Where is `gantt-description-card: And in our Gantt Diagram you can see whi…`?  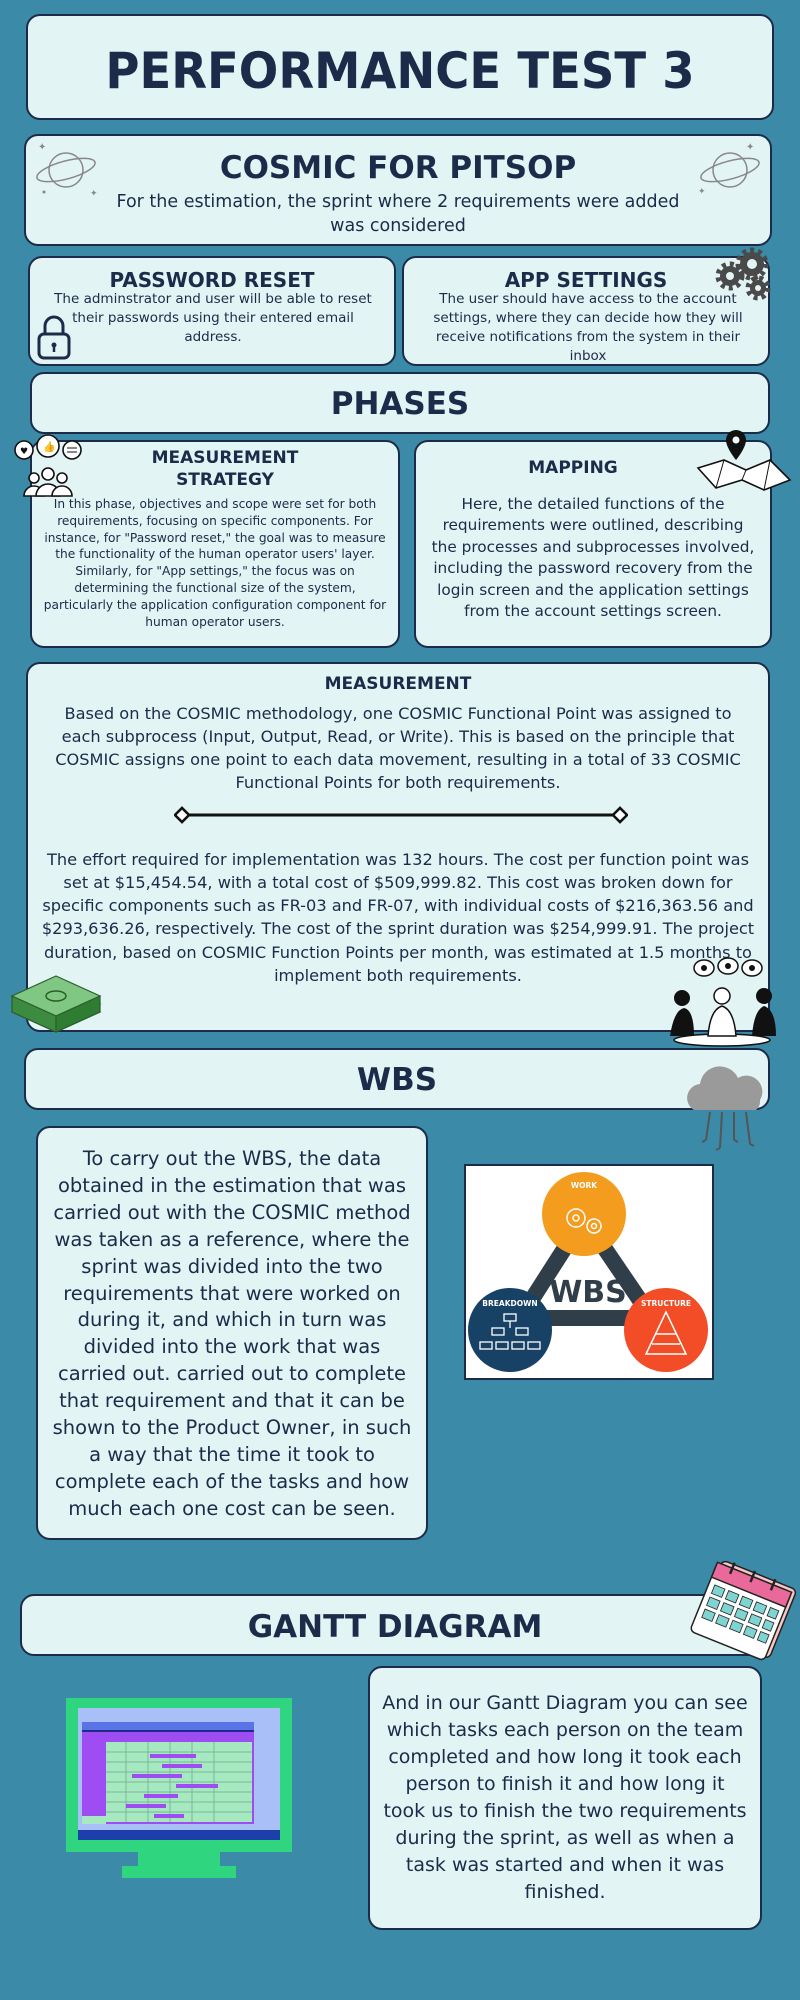 gantt-description-card: And in our Gantt Diagram you can see whi… is located at coordinates (565, 1798).